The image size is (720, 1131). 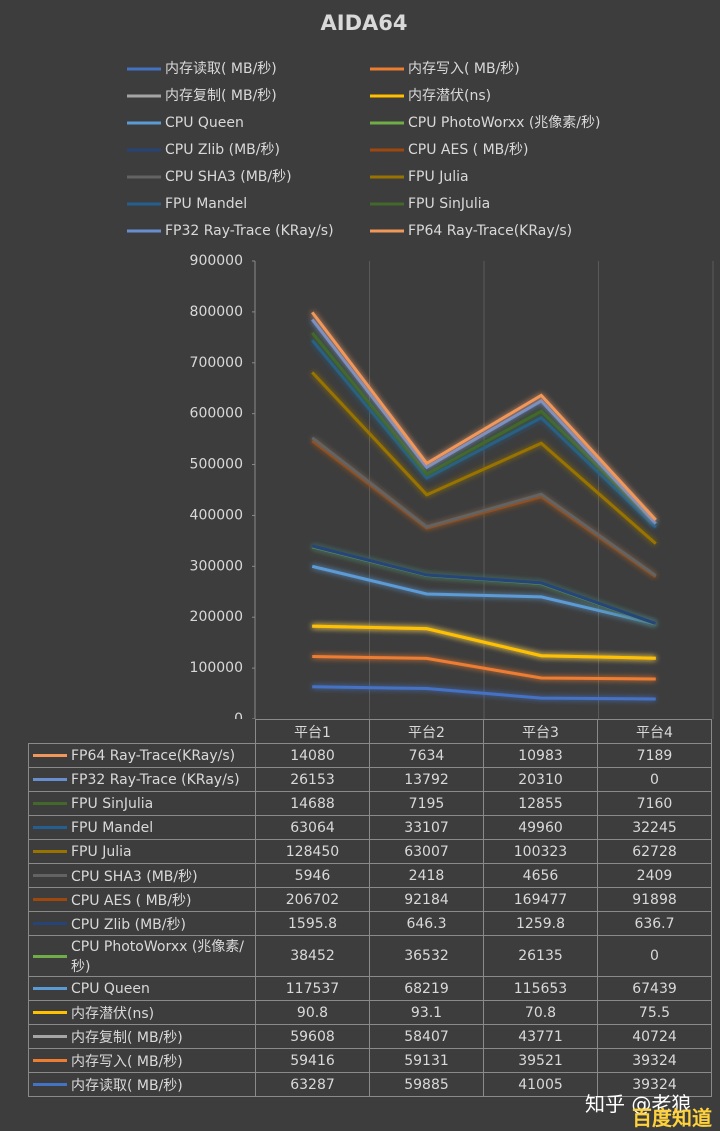 What do you see at coordinates (228, 177) in the screenshot?
I see `legend-label: CPU SHA3 (MB/秒)` at bounding box center [228, 177].